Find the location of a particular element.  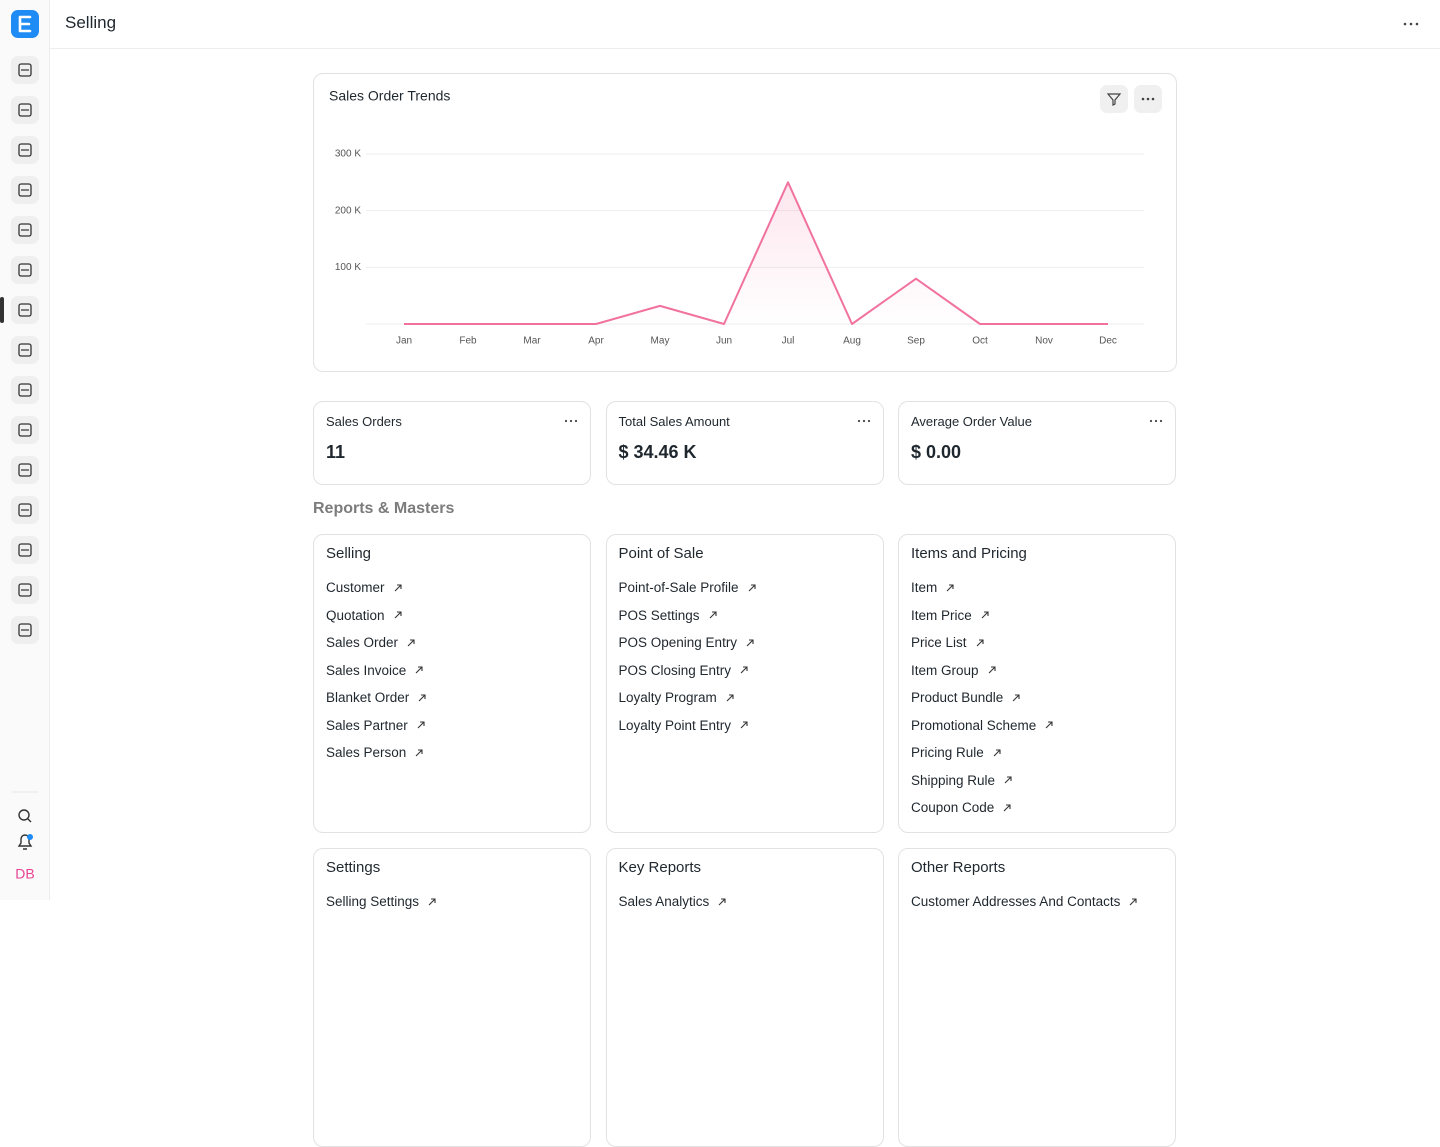

shortcut-link: Point-of-Sale Profile is located at coordinates (687, 587).